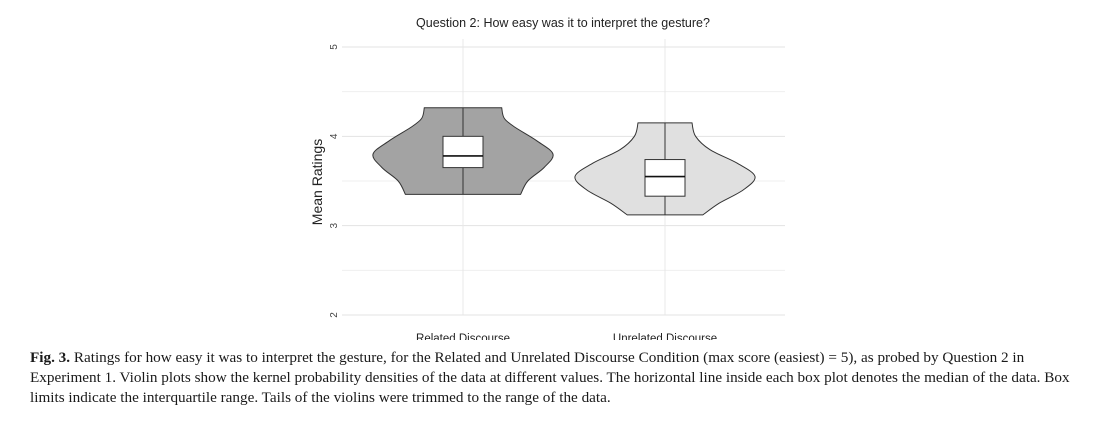  What do you see at coordinates (334, 315) in the screenshot?
I see `y-tick-label: 2` at bounding box center [334, 315].